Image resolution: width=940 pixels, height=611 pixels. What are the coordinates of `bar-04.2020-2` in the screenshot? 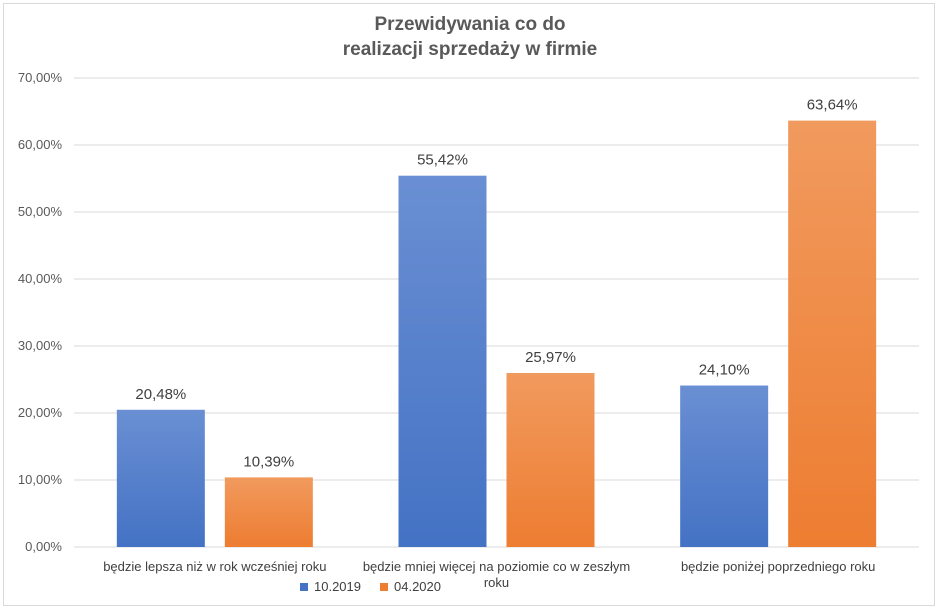 It's located at (832, 333).